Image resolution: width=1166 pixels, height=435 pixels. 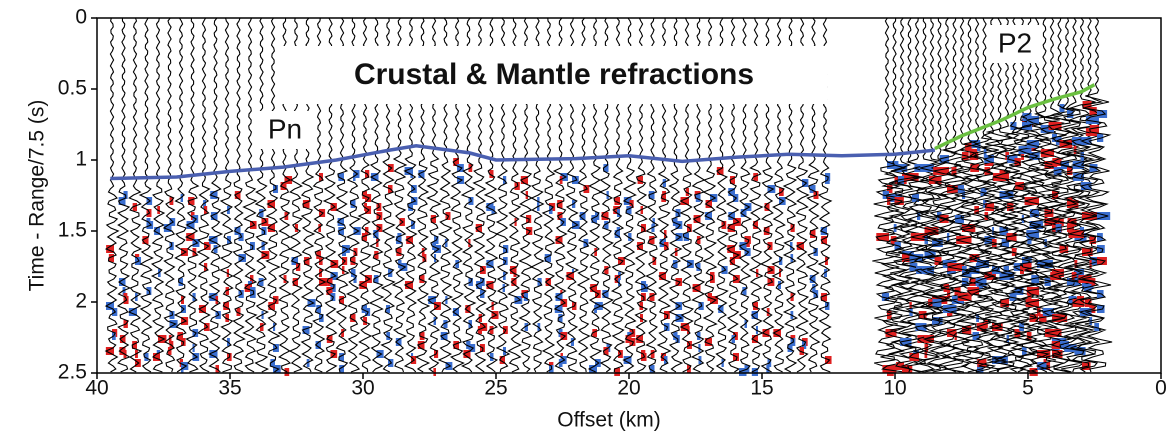 I want to click on x-tick-label: 20, so click(x=628, y=388).